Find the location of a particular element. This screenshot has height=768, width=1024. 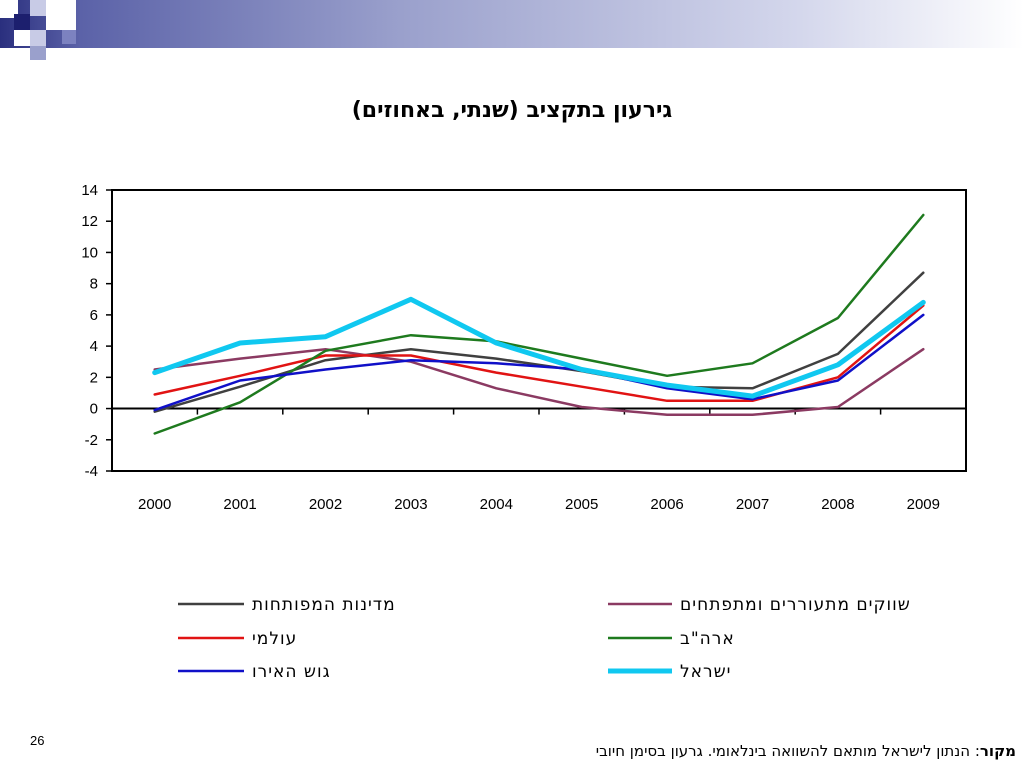

y-tick-label: -2 is located at coordinates (91, 440).